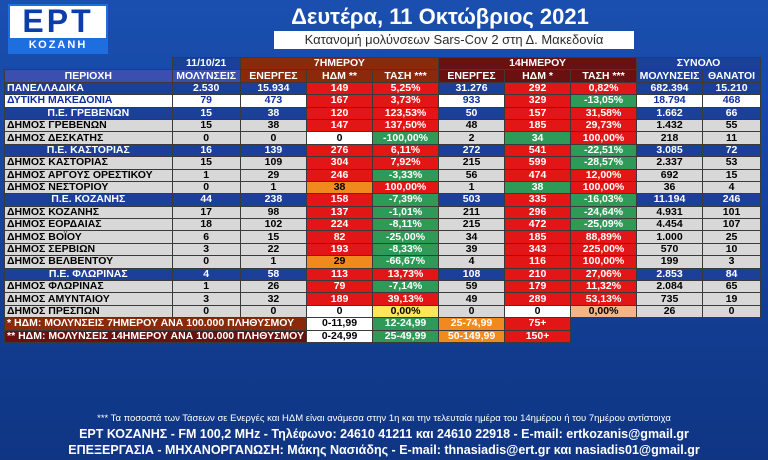  I want to click on table-cell: 179, so click(538, 287).